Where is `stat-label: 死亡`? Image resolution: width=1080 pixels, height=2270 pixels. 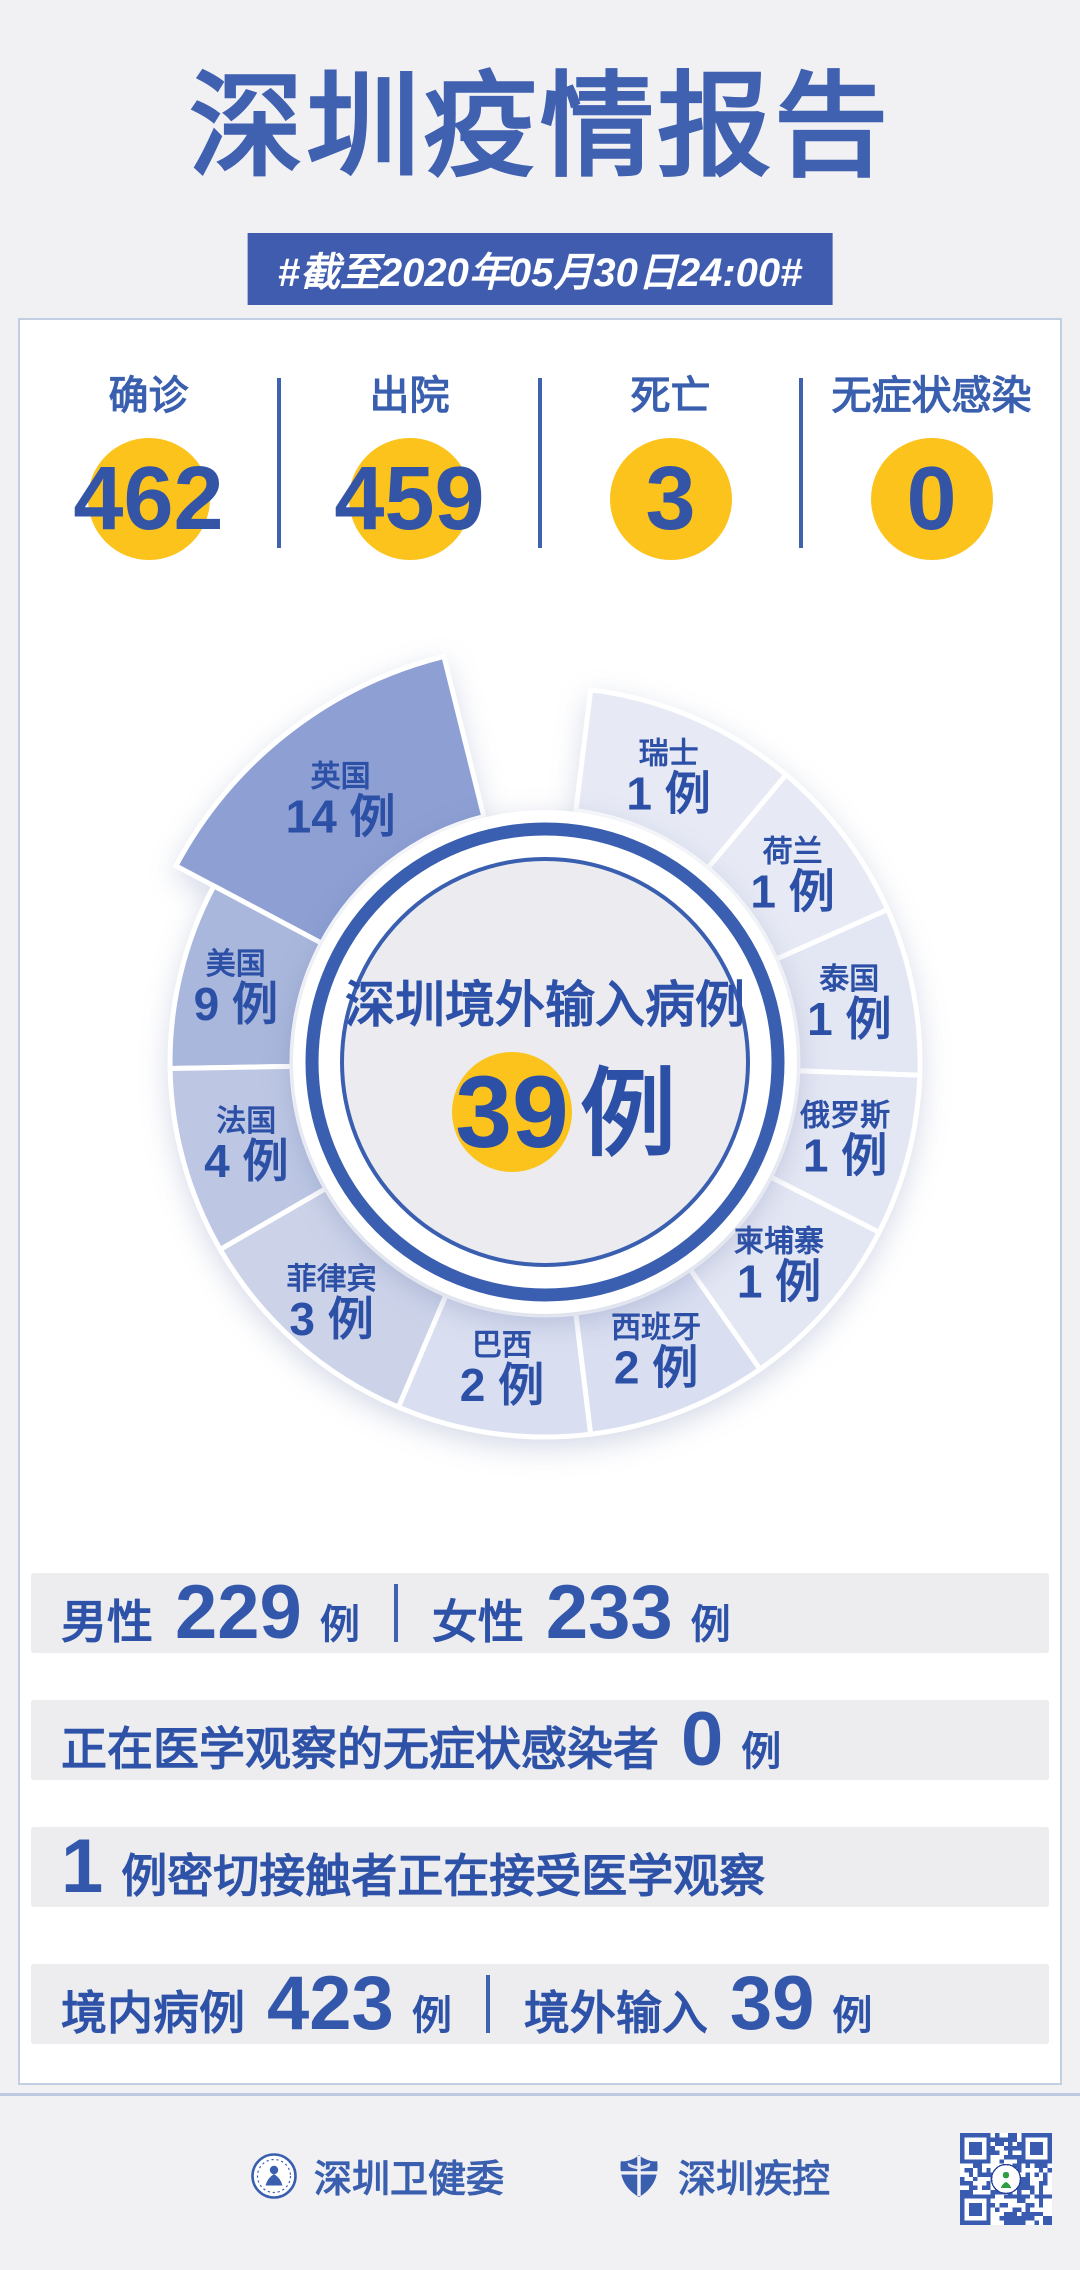 stat-label: 死亡 is located at coordinates (670, 396).